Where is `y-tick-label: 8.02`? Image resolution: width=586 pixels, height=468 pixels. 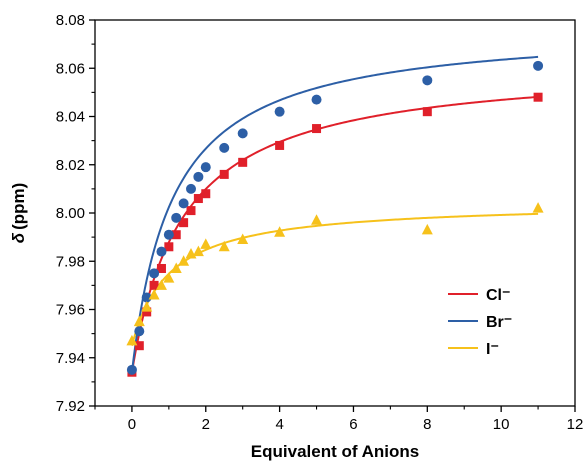
y-tick-label: 8.02 is located at coordinates (70, 165).